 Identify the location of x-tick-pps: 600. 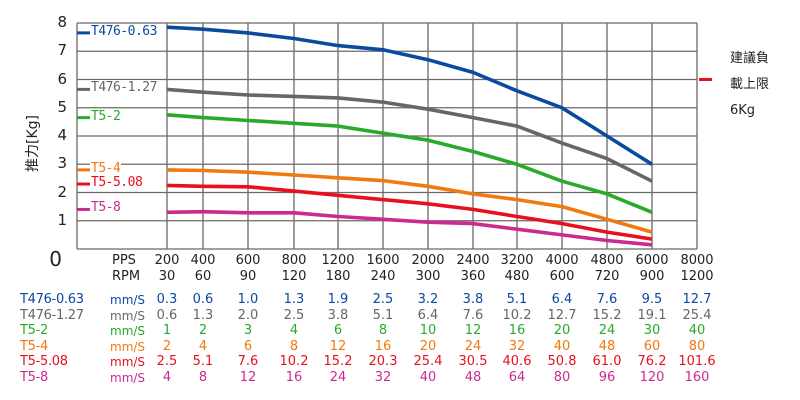
(248, 260).